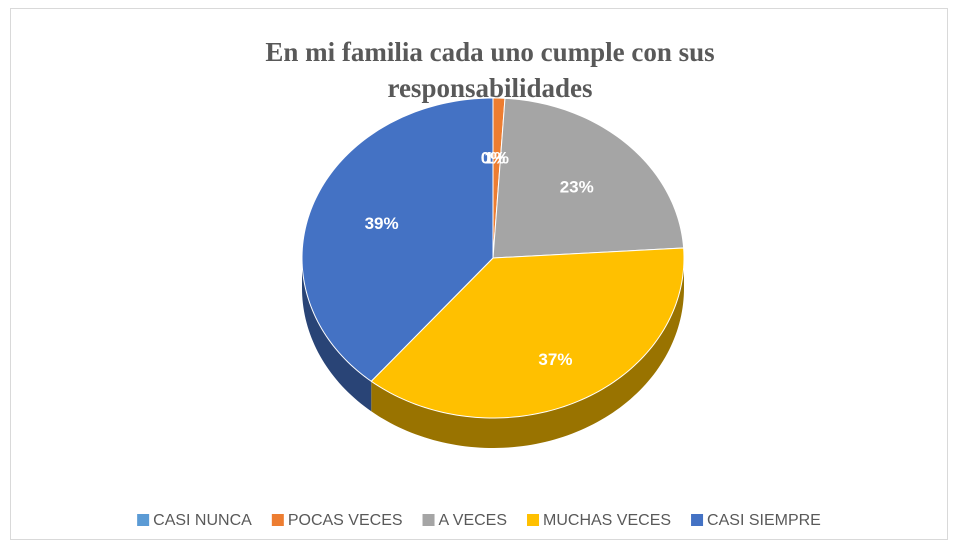 The width and height of the screenshot is (961, 549). What do you see at coordinates (555, 359) in the screenshot?
I see `data-label: 37%` at bounding box center [555, 359].